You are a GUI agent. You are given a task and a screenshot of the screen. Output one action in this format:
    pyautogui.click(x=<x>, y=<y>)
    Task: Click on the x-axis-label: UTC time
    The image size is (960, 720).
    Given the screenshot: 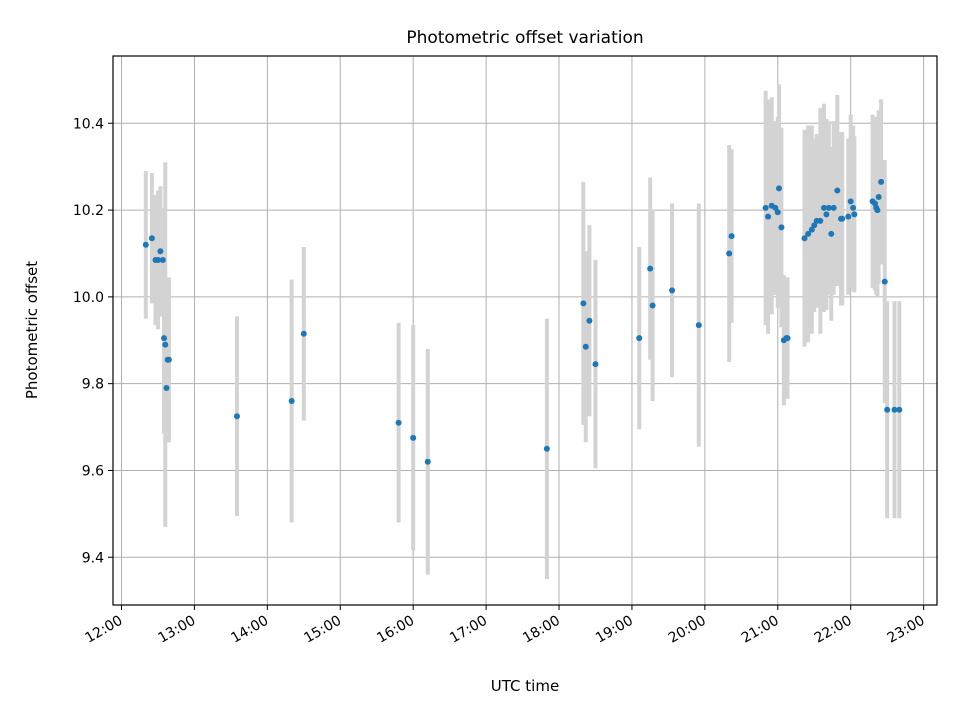 What is the action you would take?
    pyautogui.click(x=525, y=686)
    